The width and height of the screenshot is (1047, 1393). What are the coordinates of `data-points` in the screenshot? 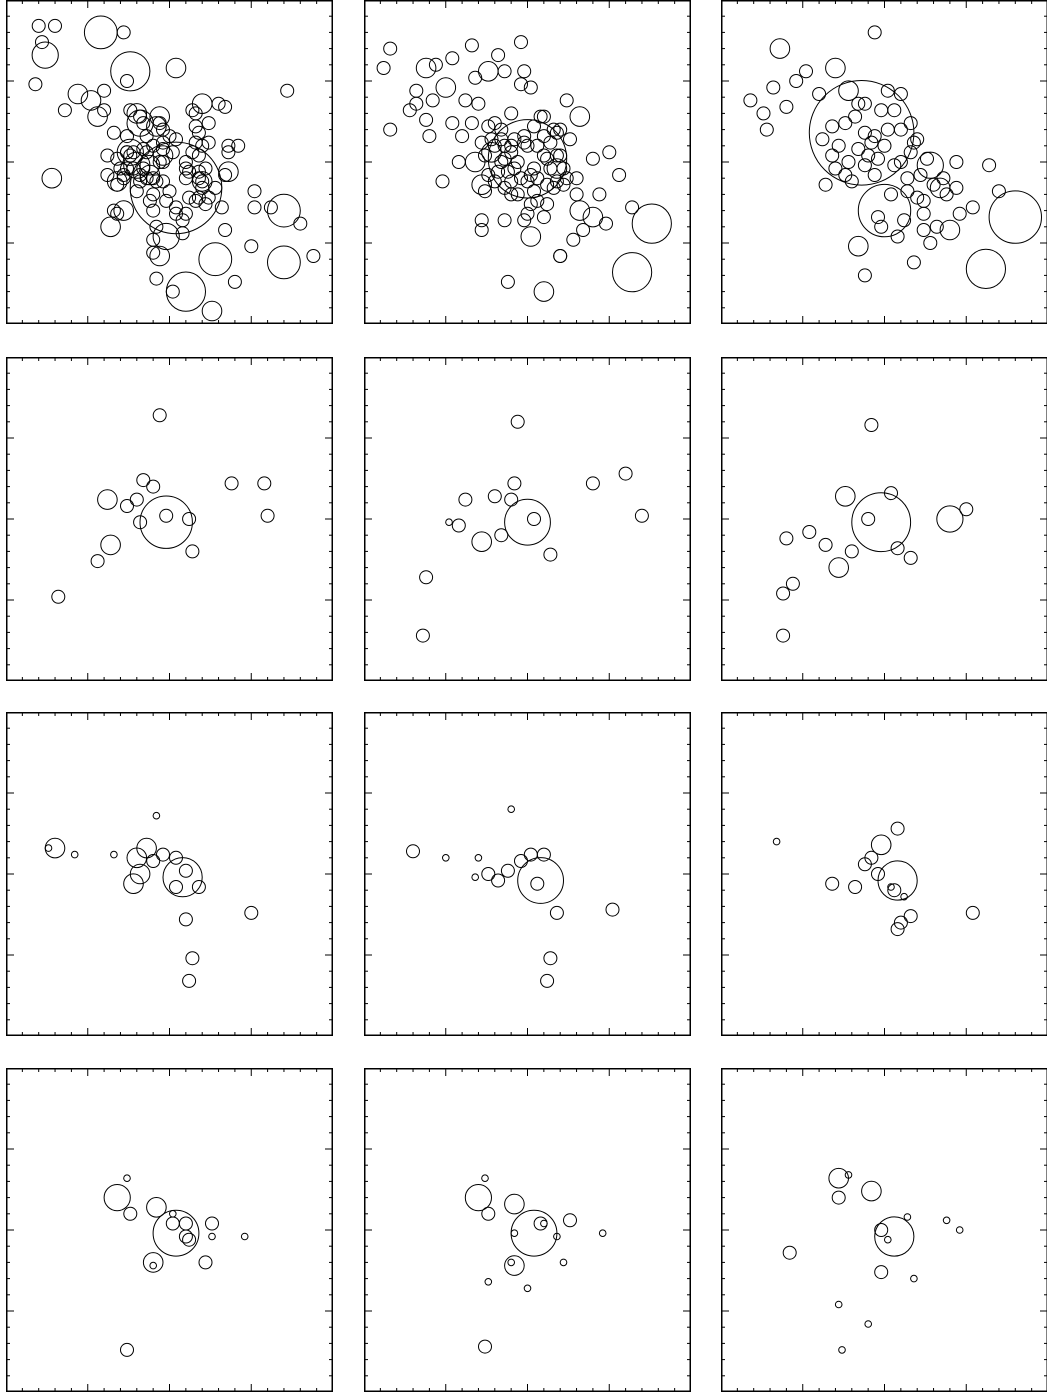 It's located at (876, 879).